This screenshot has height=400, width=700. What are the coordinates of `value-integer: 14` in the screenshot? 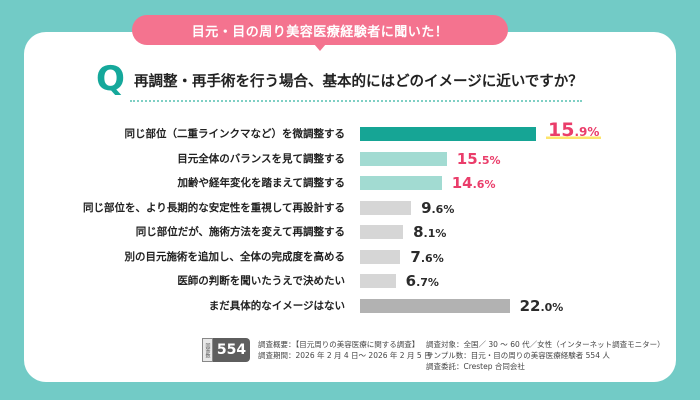 It's located at (462, 183).